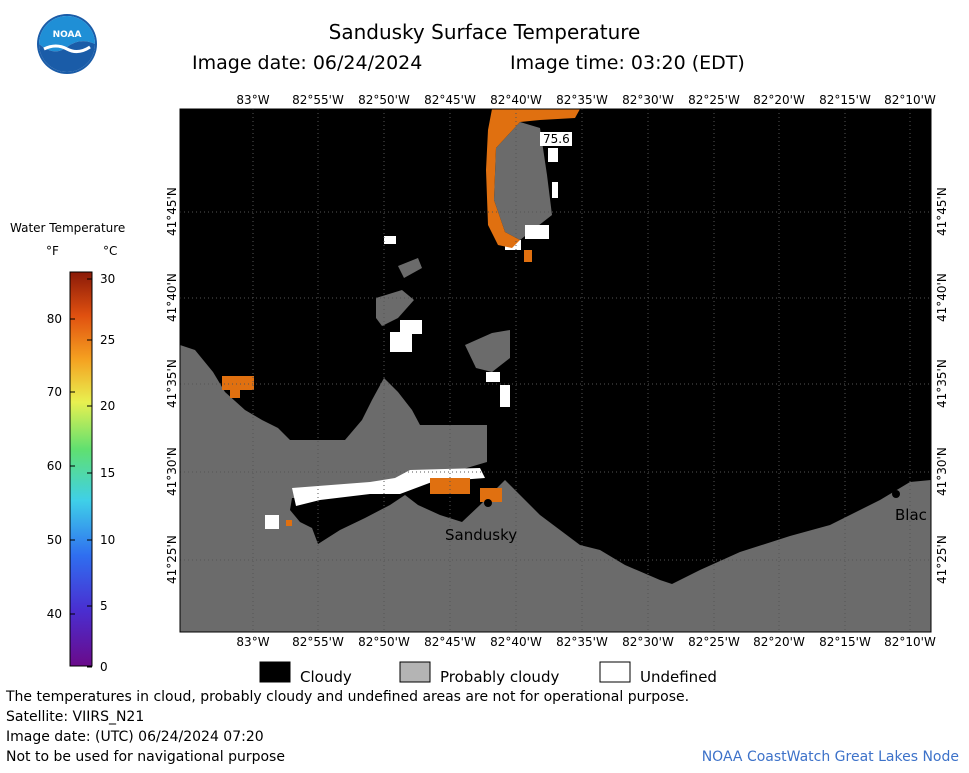  Describe the element at coordinates (488, 503) in the screenshot. I see `sandusky-marker` at that location.